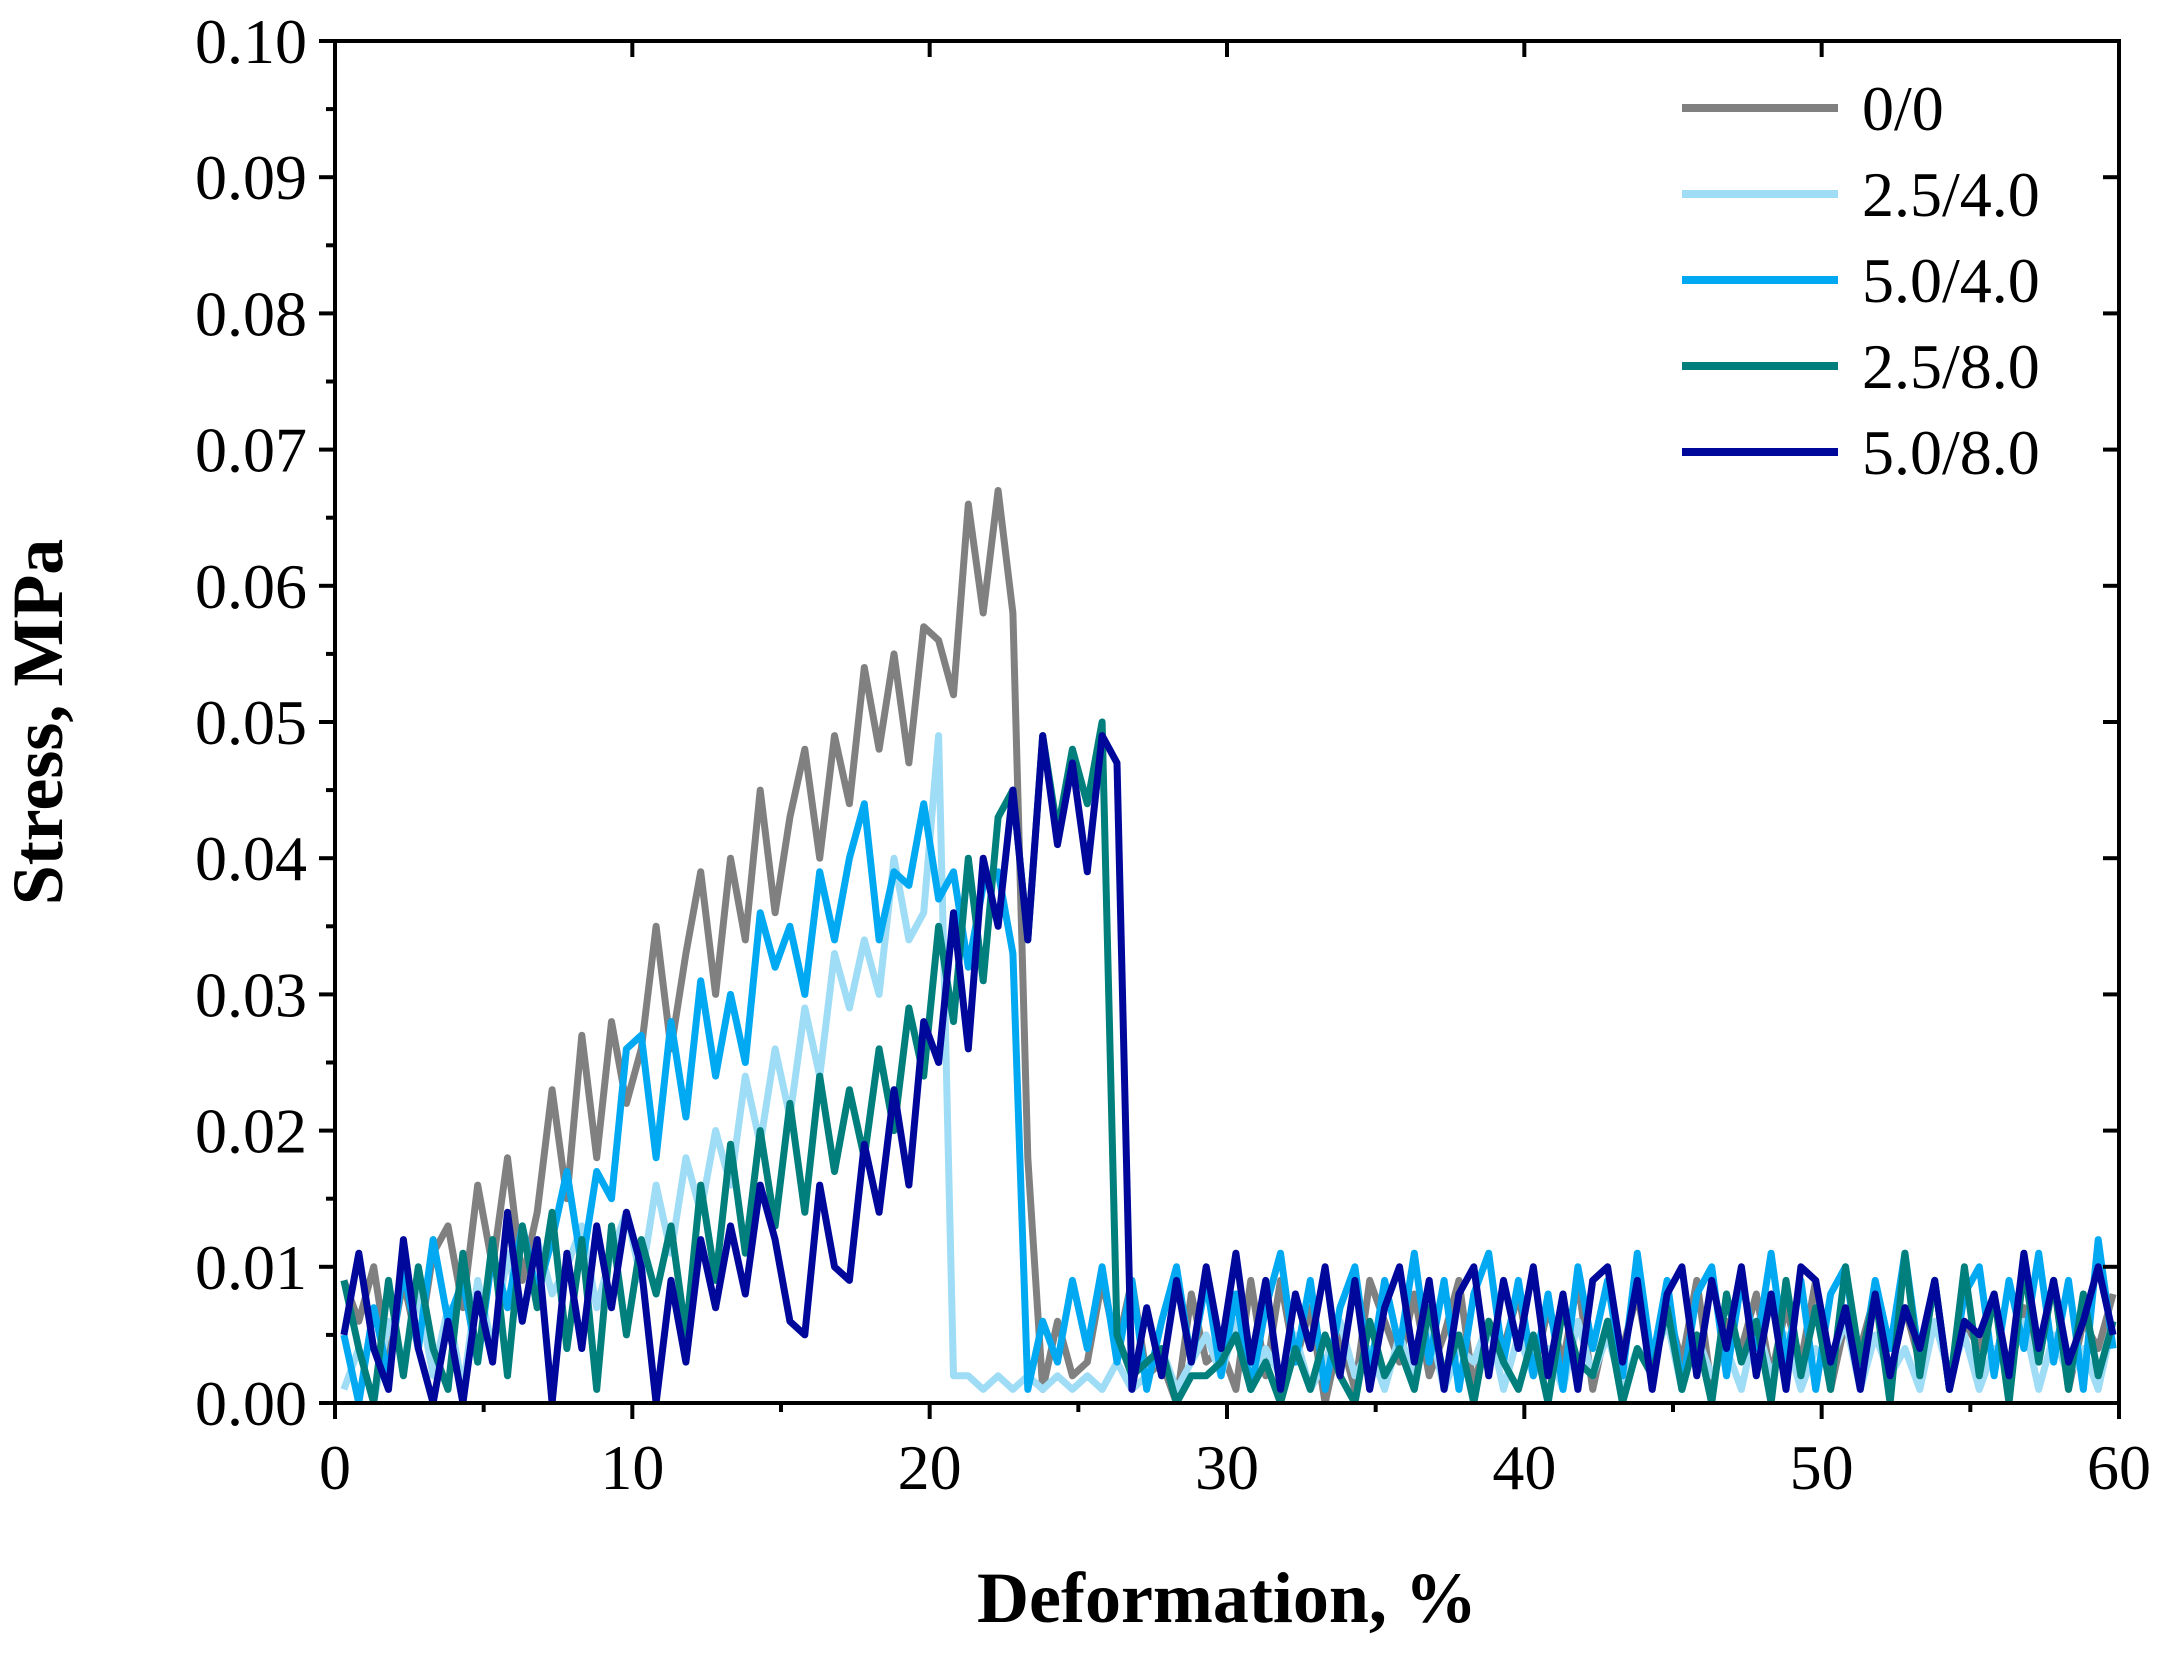 The image size is (2161, 1653). Describe the element at coordinates (1951, 280) in the screenshot. I see `legend-label: 5.0/4.0` at that location.